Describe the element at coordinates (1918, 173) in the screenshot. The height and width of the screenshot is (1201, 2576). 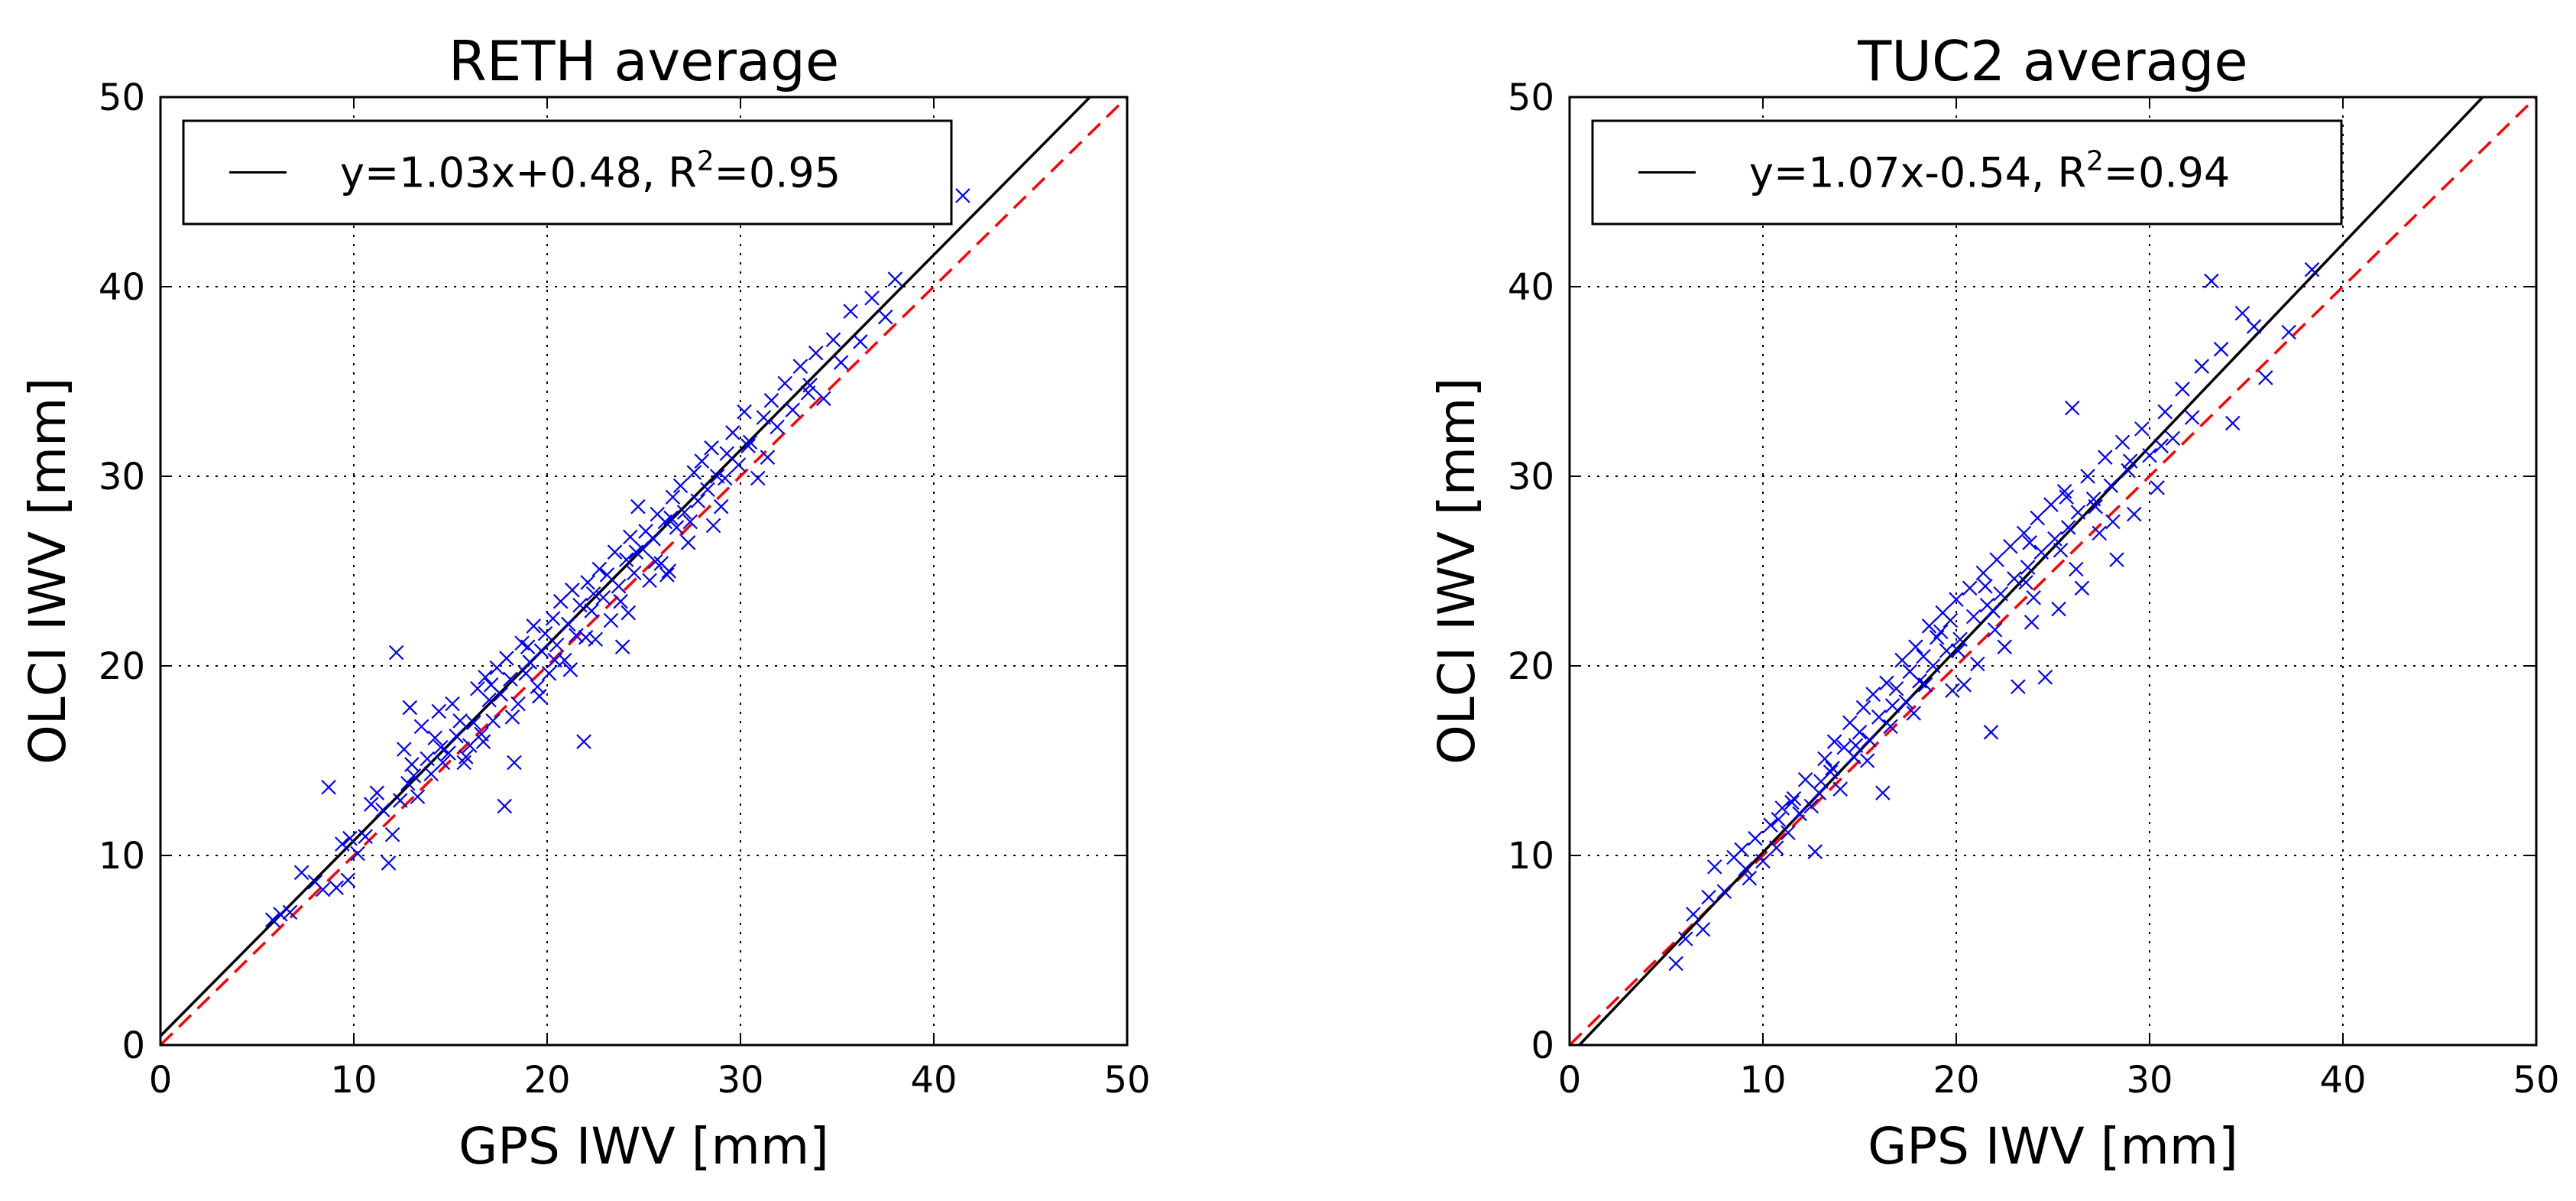
I see `legend-text-main: y=1.07x-0.54, R` at that location.